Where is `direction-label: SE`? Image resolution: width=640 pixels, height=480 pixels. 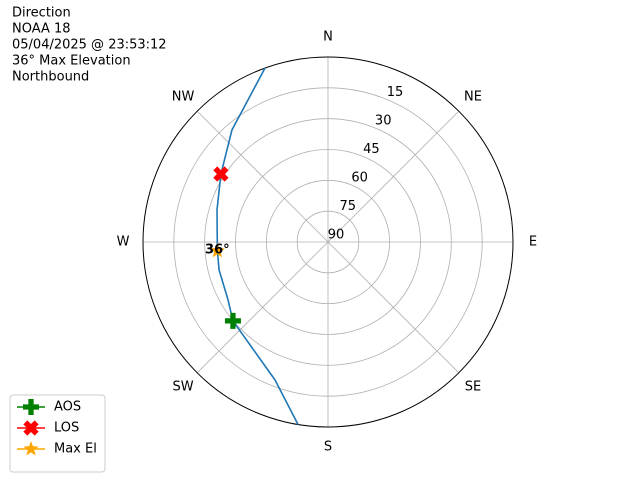 direction-label: SE is located at coordinates (473, 386).